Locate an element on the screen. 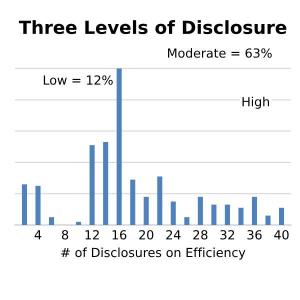 This screenshot has height=300, width=300. x-tick-label: 24 is located at coordinates (173, 235).